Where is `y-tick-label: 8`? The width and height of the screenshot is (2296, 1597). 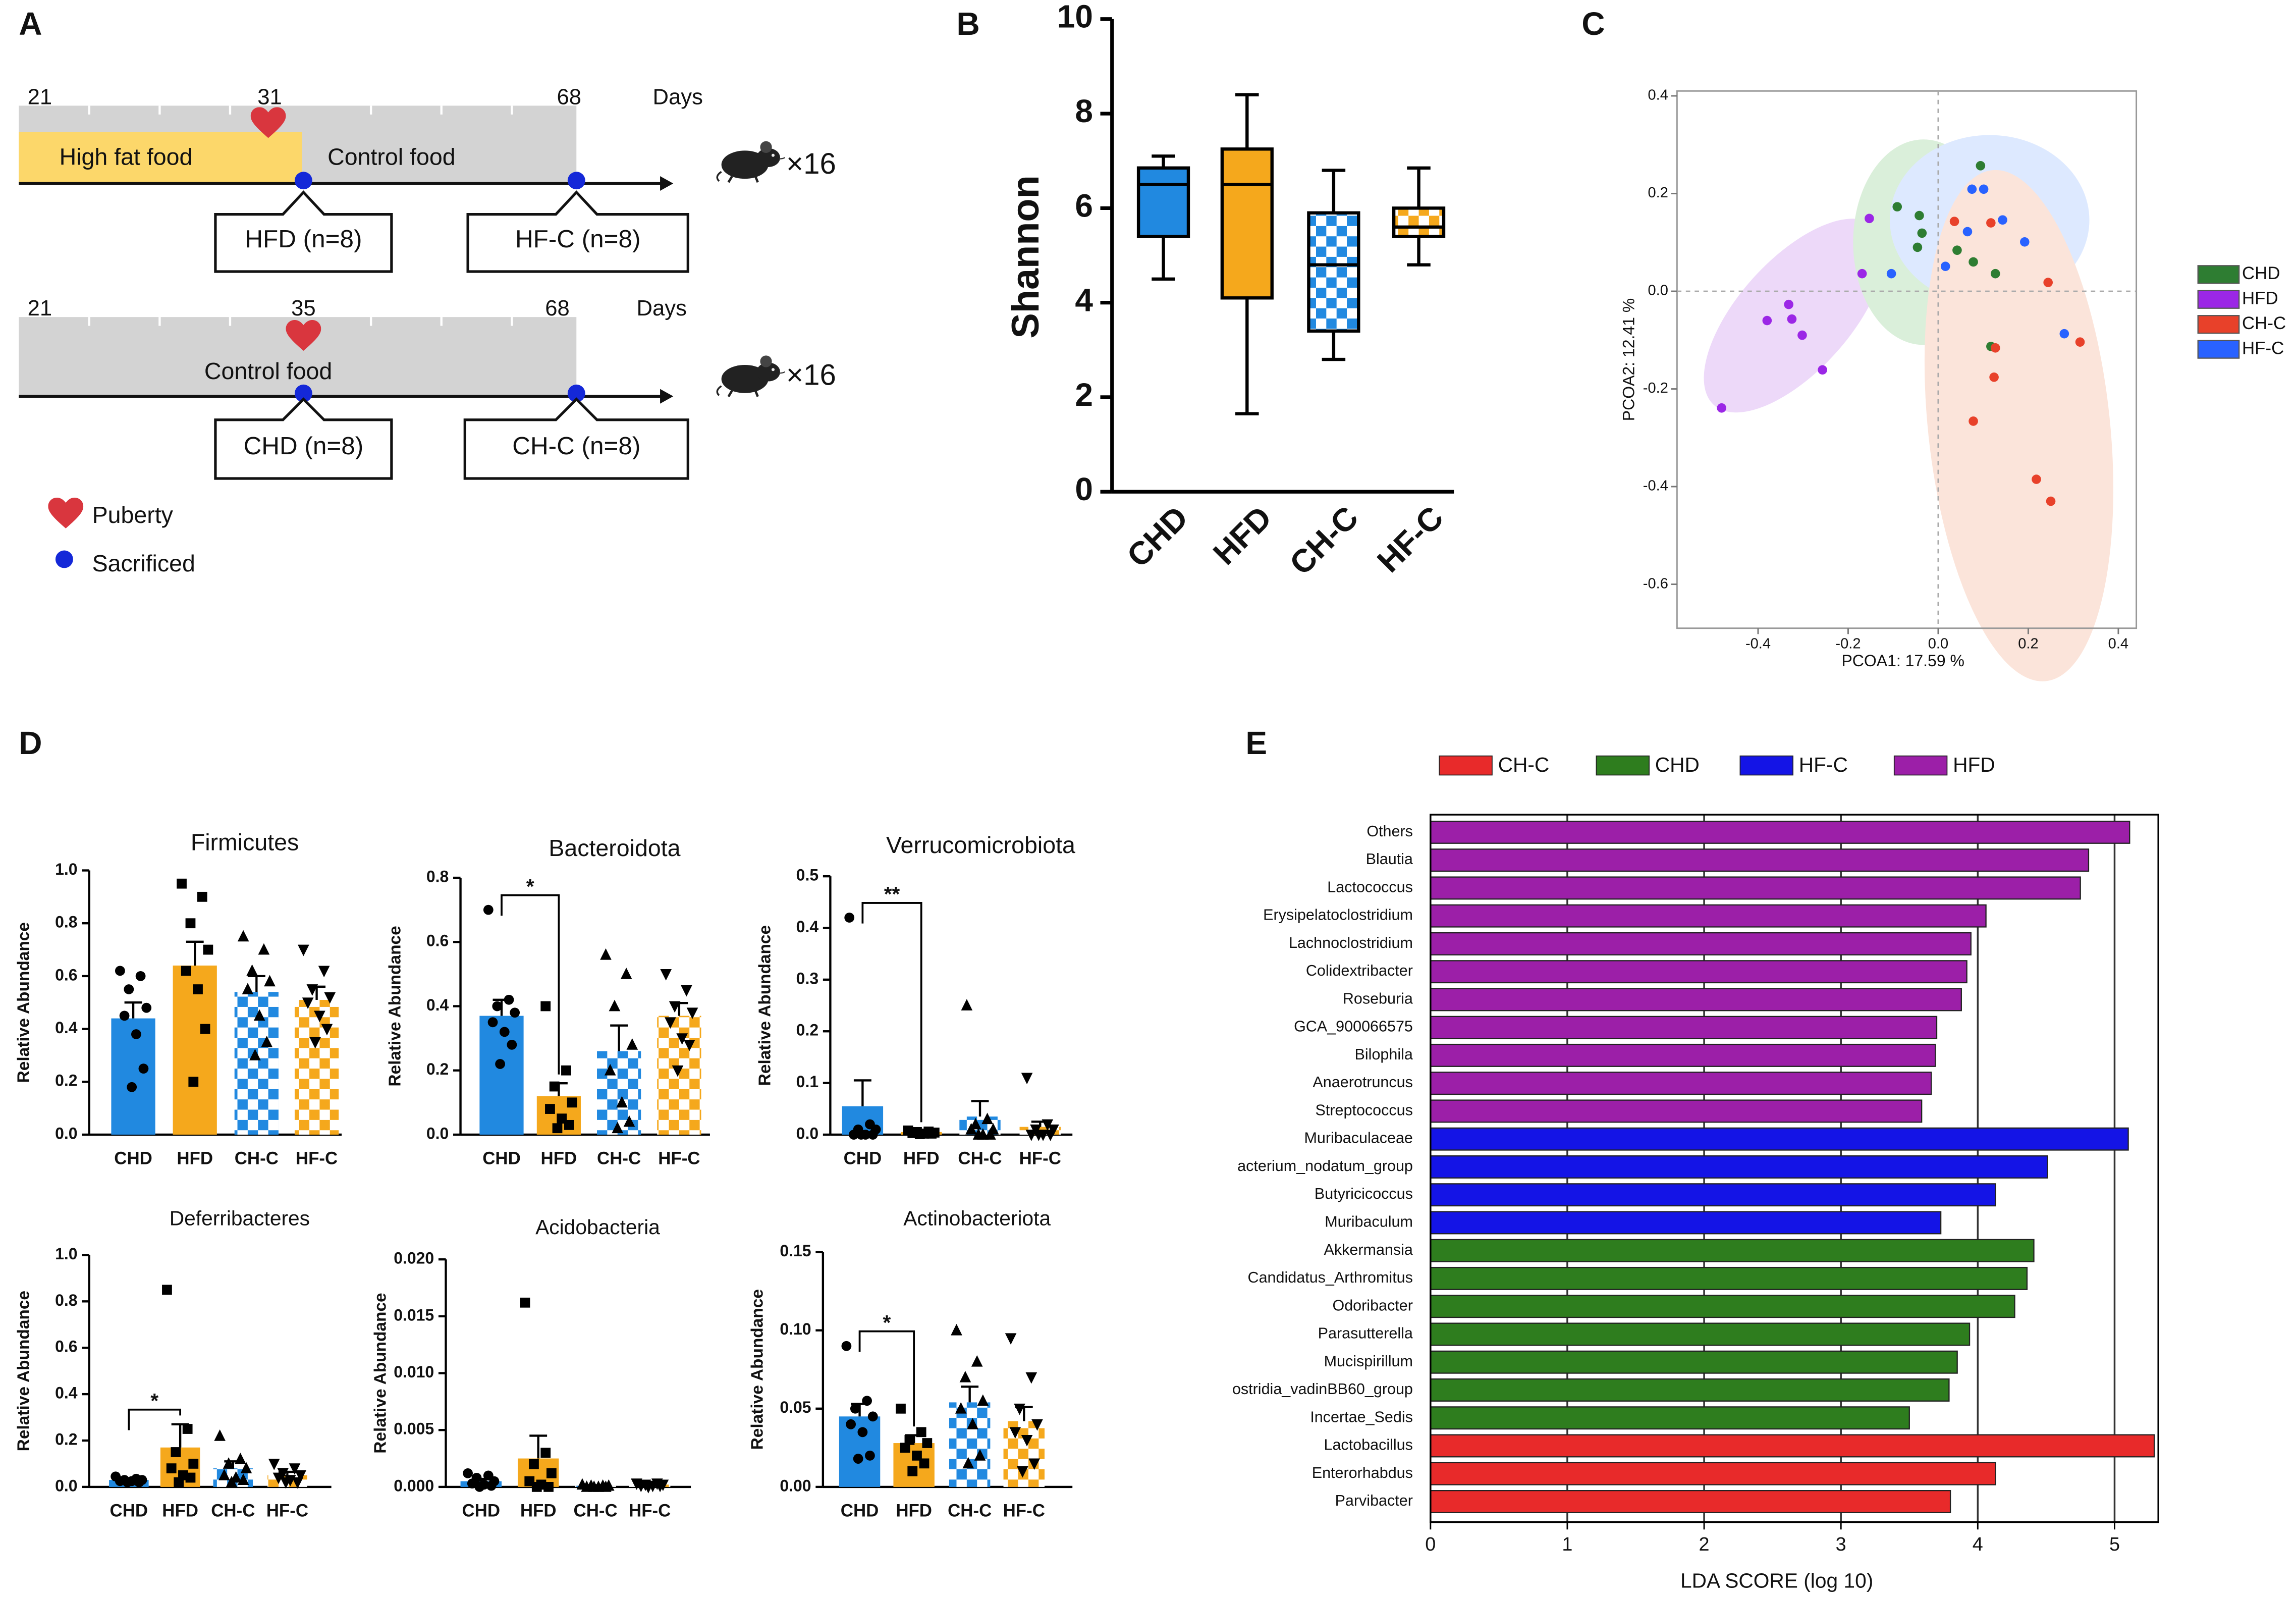
y-tick-label: 8 is located at coordinates (1084, 111).